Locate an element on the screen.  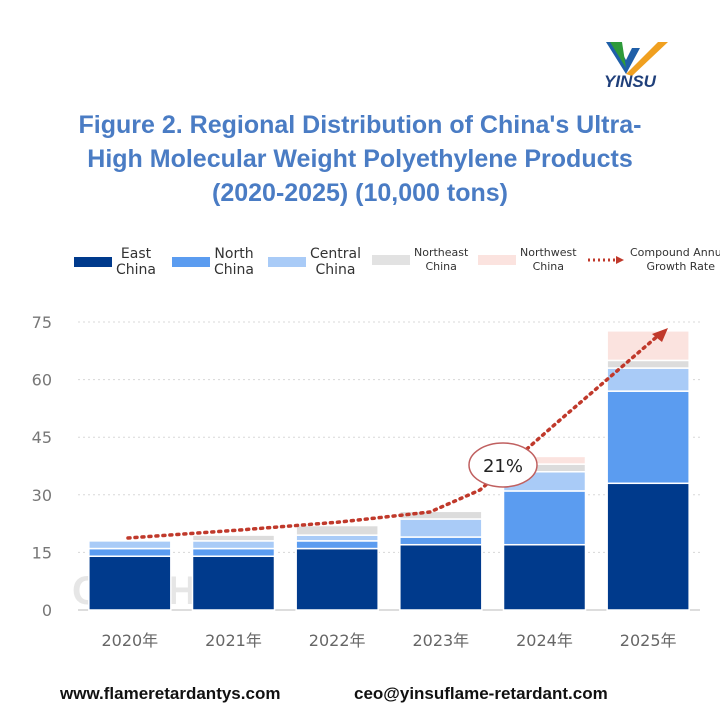
cagr-annotation: 21% is located at coordinates (503, 466).